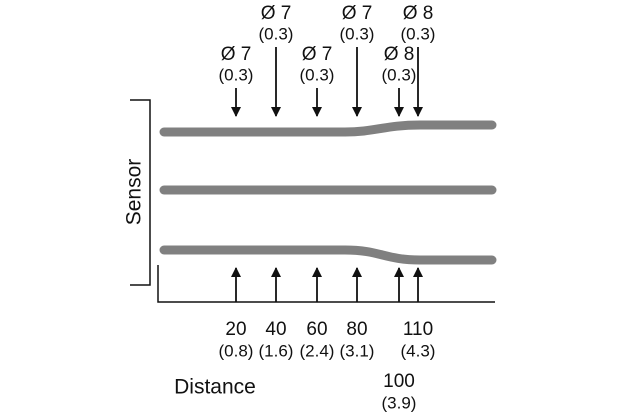 The image size is (620, 420). I want to click on probe-distance: 60, so click(316, 329).